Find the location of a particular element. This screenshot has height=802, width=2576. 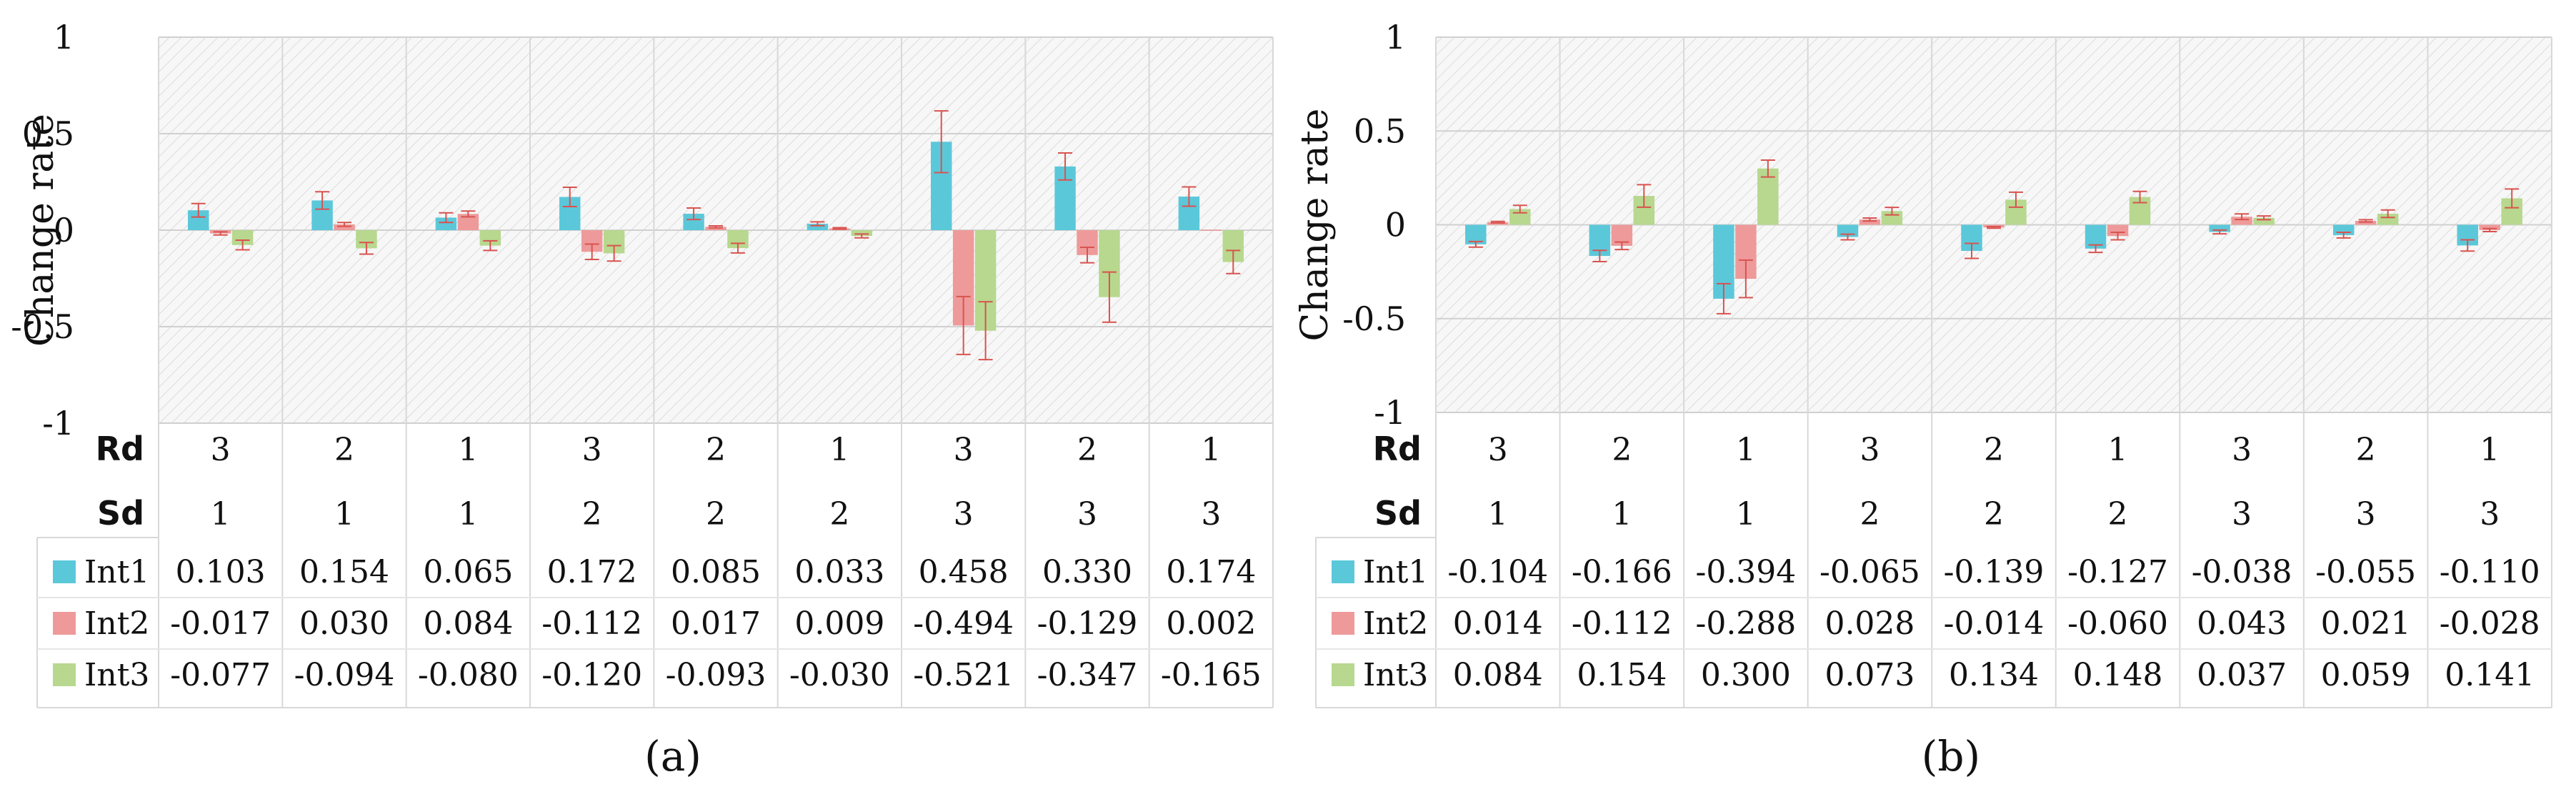

data-label: 0.033 is located at coordinates (839, 572).